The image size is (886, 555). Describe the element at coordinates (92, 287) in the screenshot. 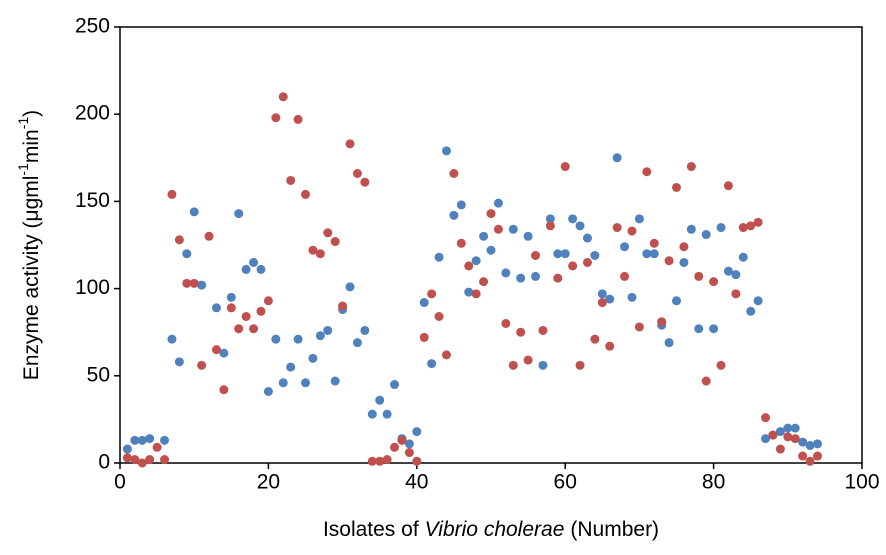

I see `y-tick-label: 100` at that location.